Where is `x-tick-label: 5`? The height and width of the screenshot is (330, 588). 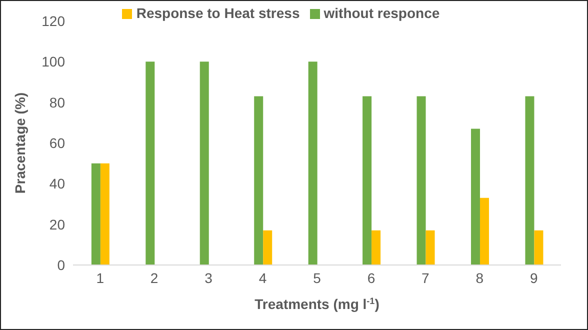 x-tick-label: 5 is located at coordinates (317, 278).